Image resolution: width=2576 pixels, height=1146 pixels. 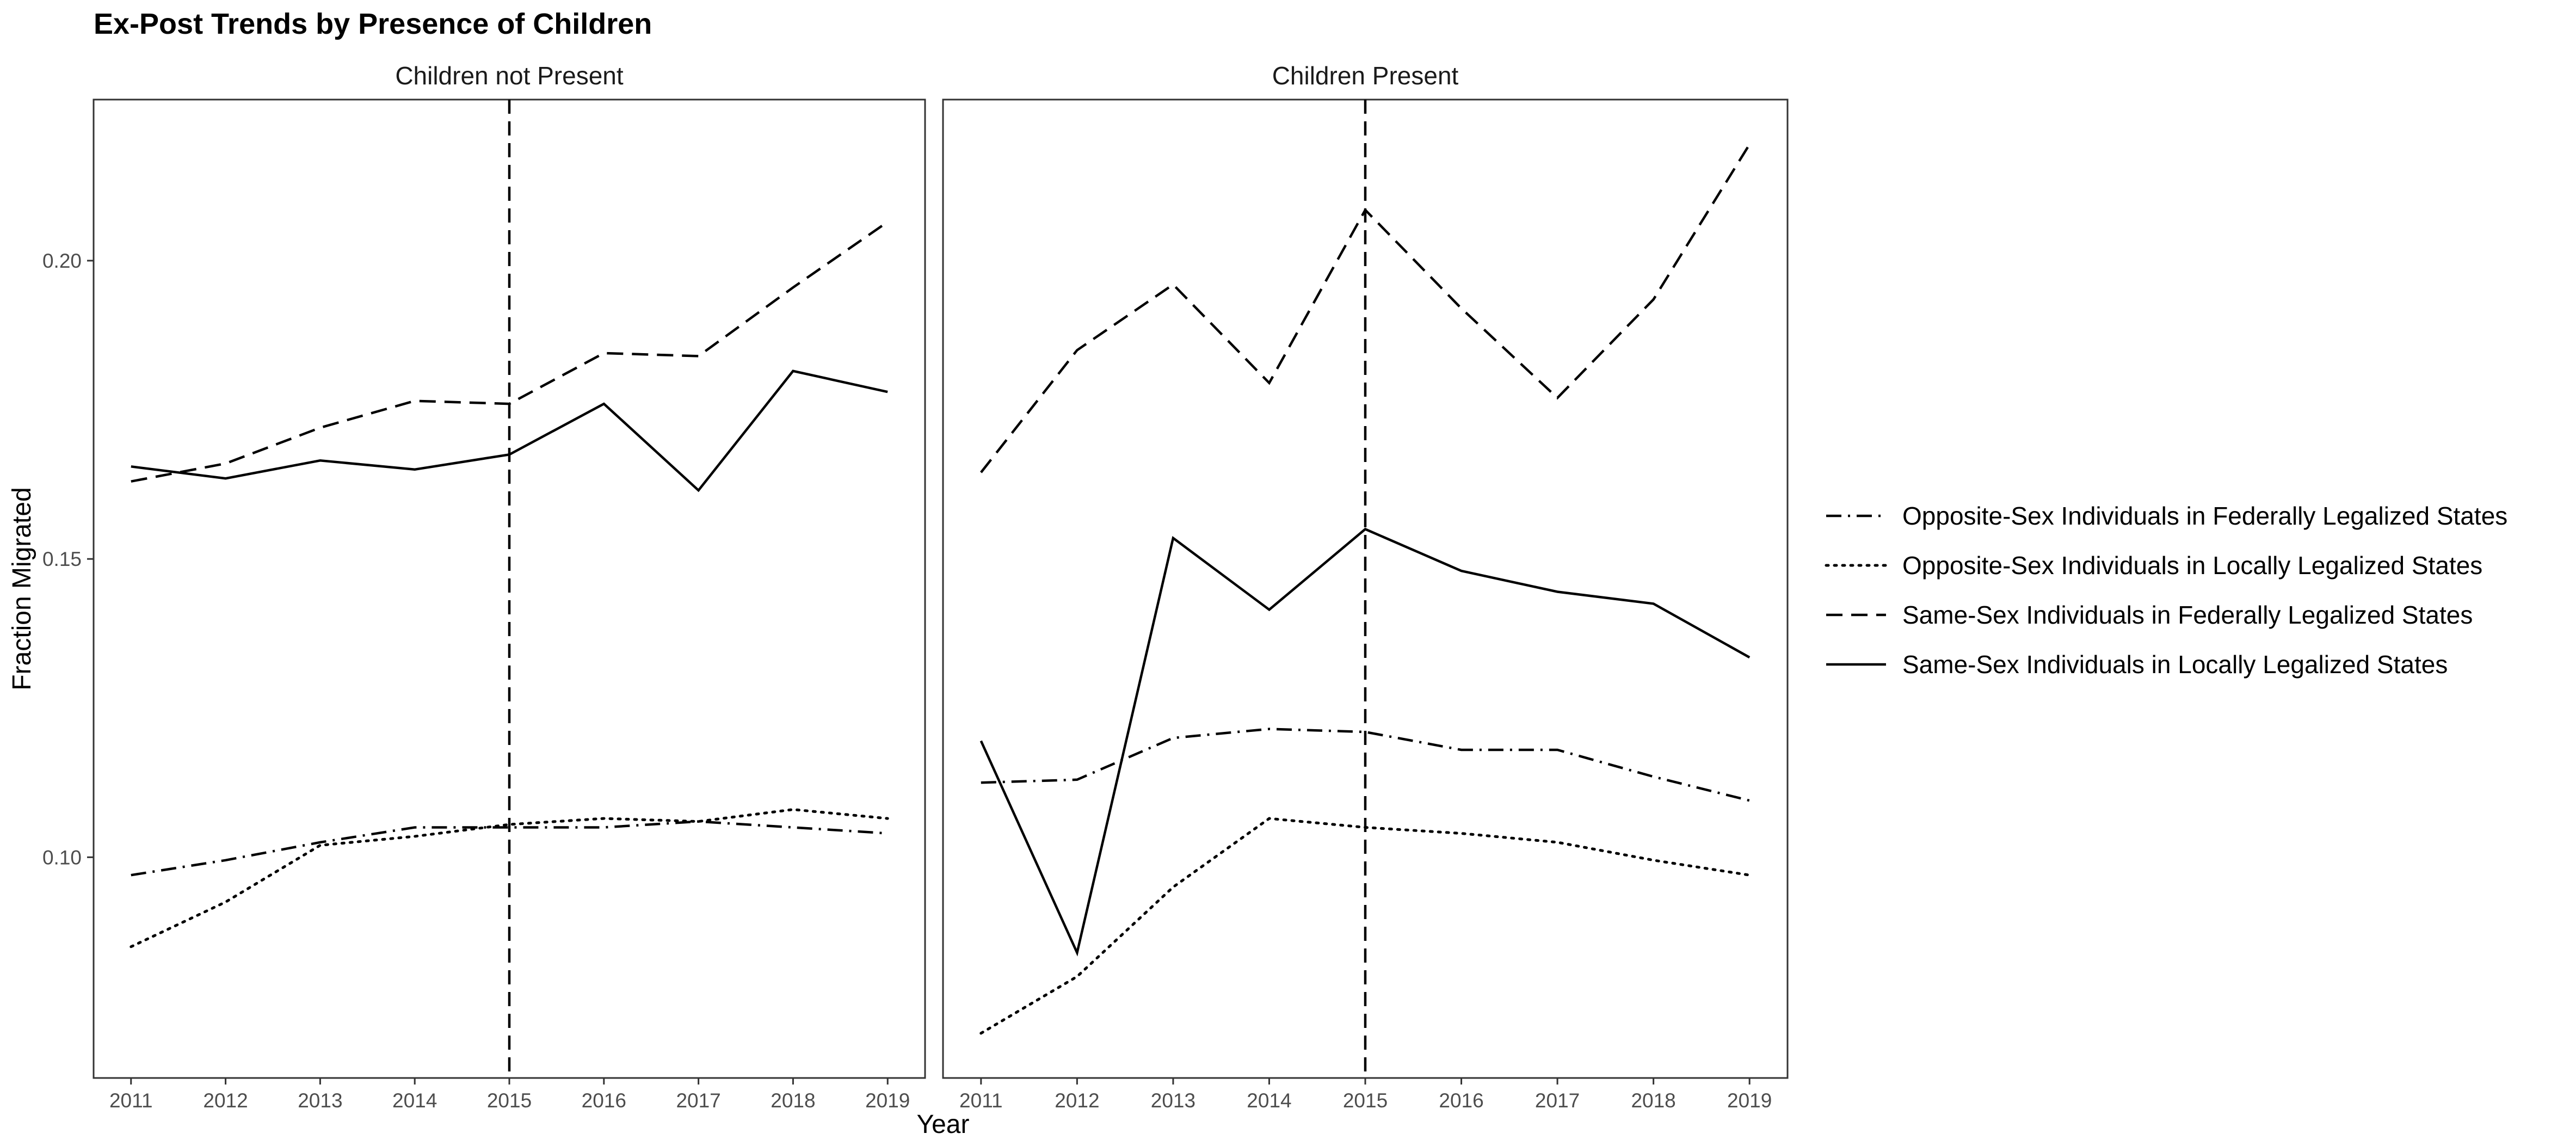 What do you see at coordinates (22, 588) in the screenshot?
I see `y-axis-label: Fraction Migrated` at bounding box center [22, 588].